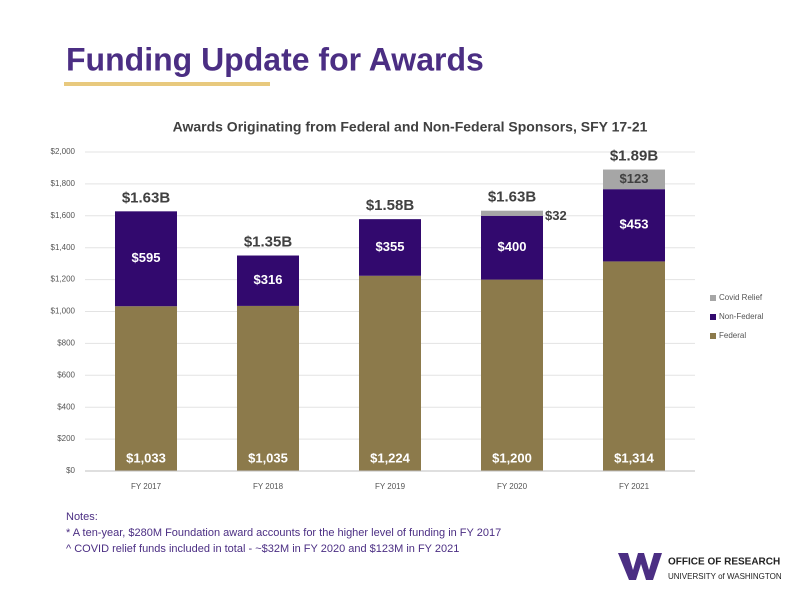 This screenshot has height=594, width=786. What do you see at coordinates (63, 215) in the screenshot?
I see `y-tick-label: $1,600` at bounding box center [63, 215].